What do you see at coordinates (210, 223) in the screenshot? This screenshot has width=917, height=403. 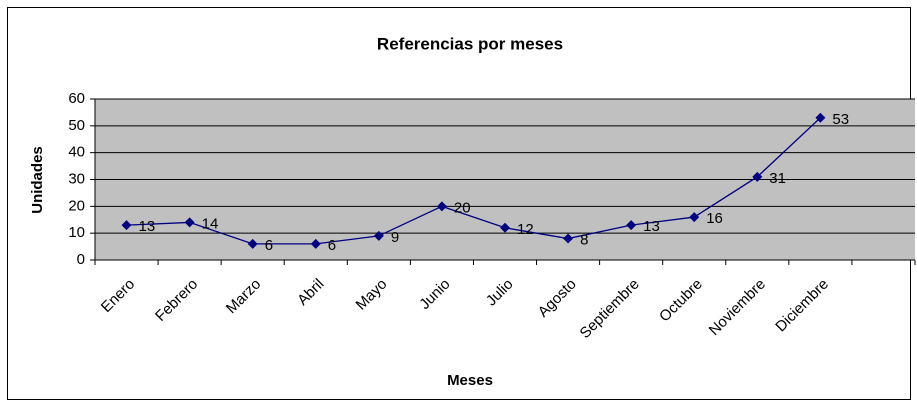 I see `data-label: 14` at bounding box center [210, 223].